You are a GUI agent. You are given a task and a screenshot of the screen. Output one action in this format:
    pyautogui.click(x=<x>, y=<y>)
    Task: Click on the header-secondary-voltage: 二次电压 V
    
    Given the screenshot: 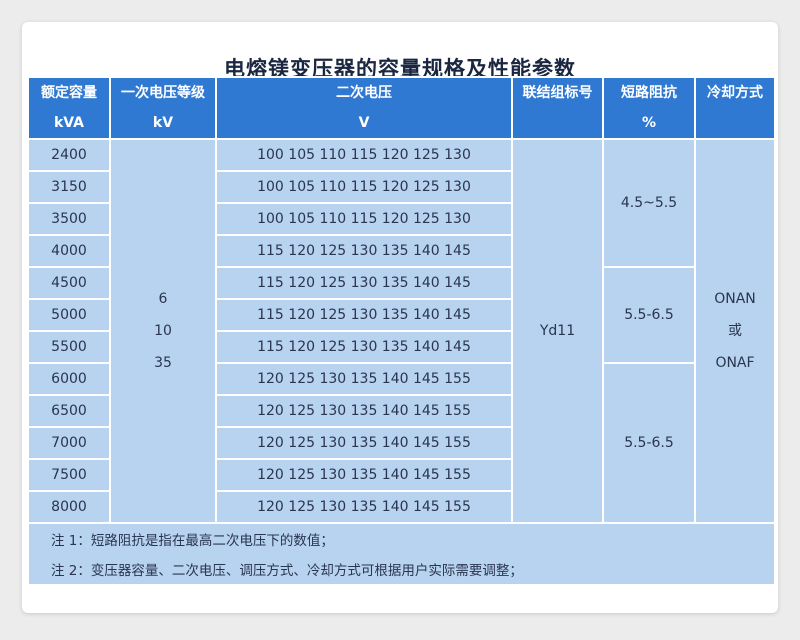 What is the action you would take?
    pyautogui.click(x=364, y=108)
    